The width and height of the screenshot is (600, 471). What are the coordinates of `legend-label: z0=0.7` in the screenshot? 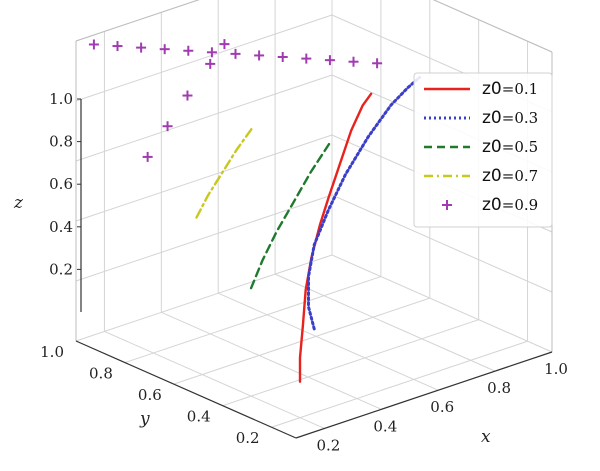 It's located at (510, 176).